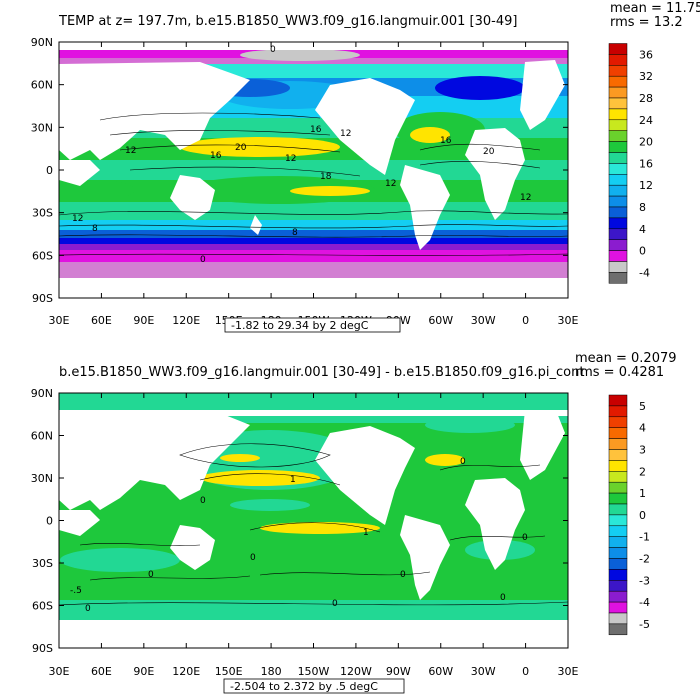 This screenshot has width=700, height=700. I want to click on colorbar-label: 2, so click(642, 471).